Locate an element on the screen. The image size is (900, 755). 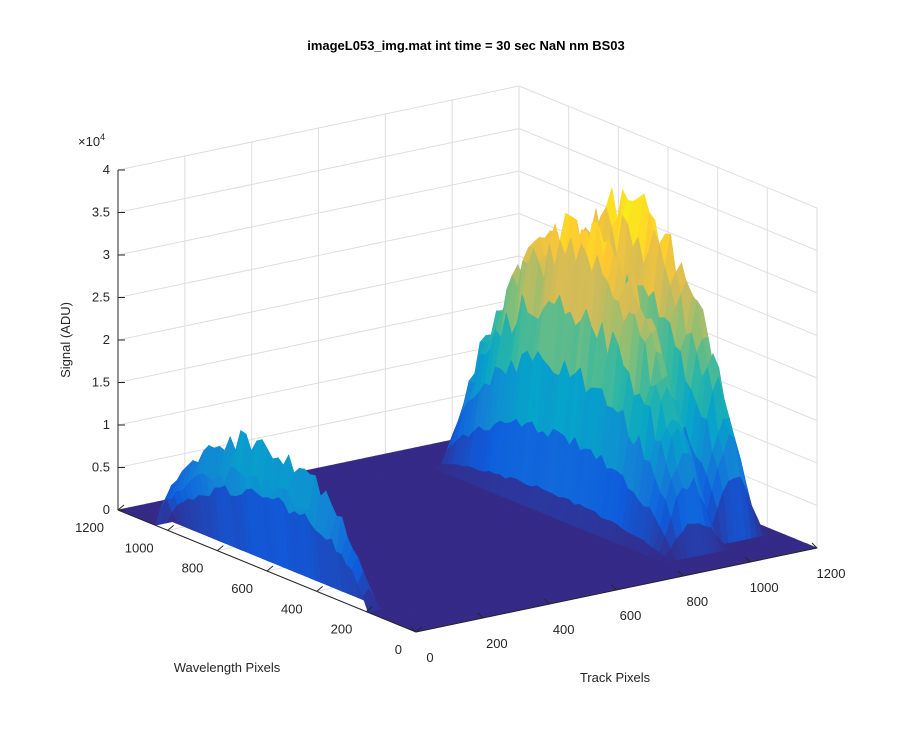
x-tick-label: 400 is located at coordinates (564, 629).